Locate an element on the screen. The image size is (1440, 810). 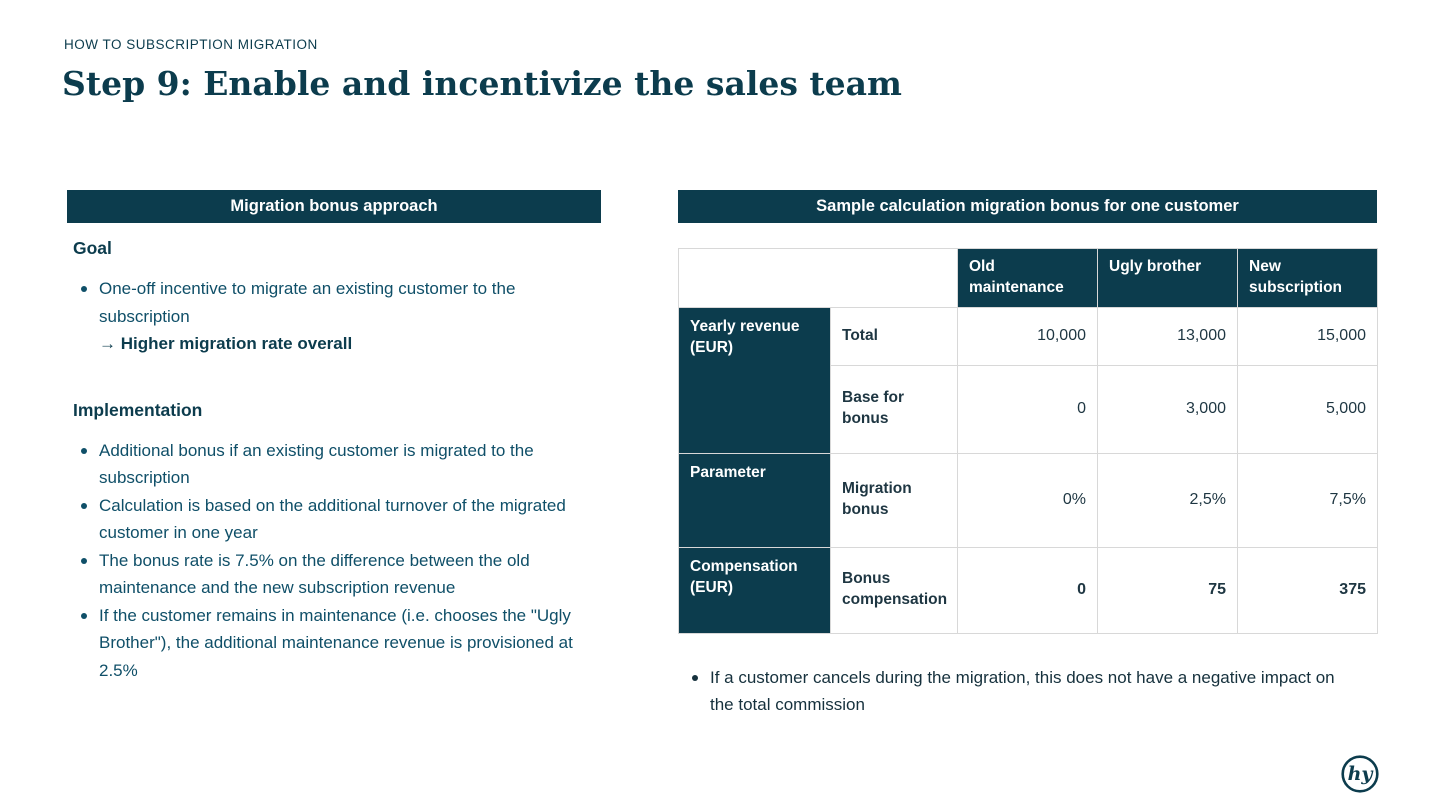
row-label-total: Total is located at coordinates (894, 336).